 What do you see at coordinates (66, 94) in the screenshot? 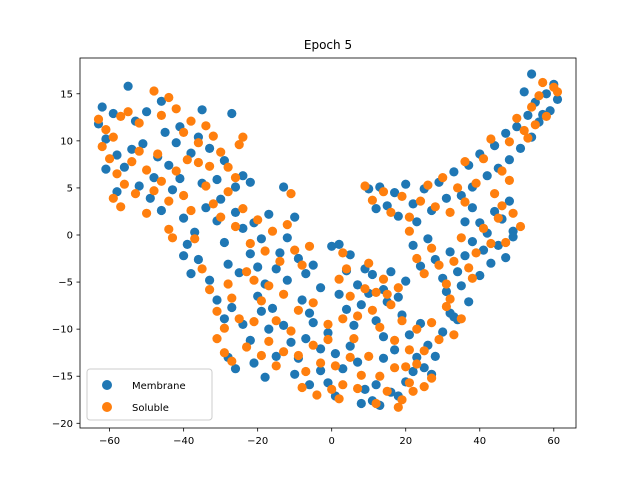
I see `y-tick-label: 15` at bounding box center [66, 94].